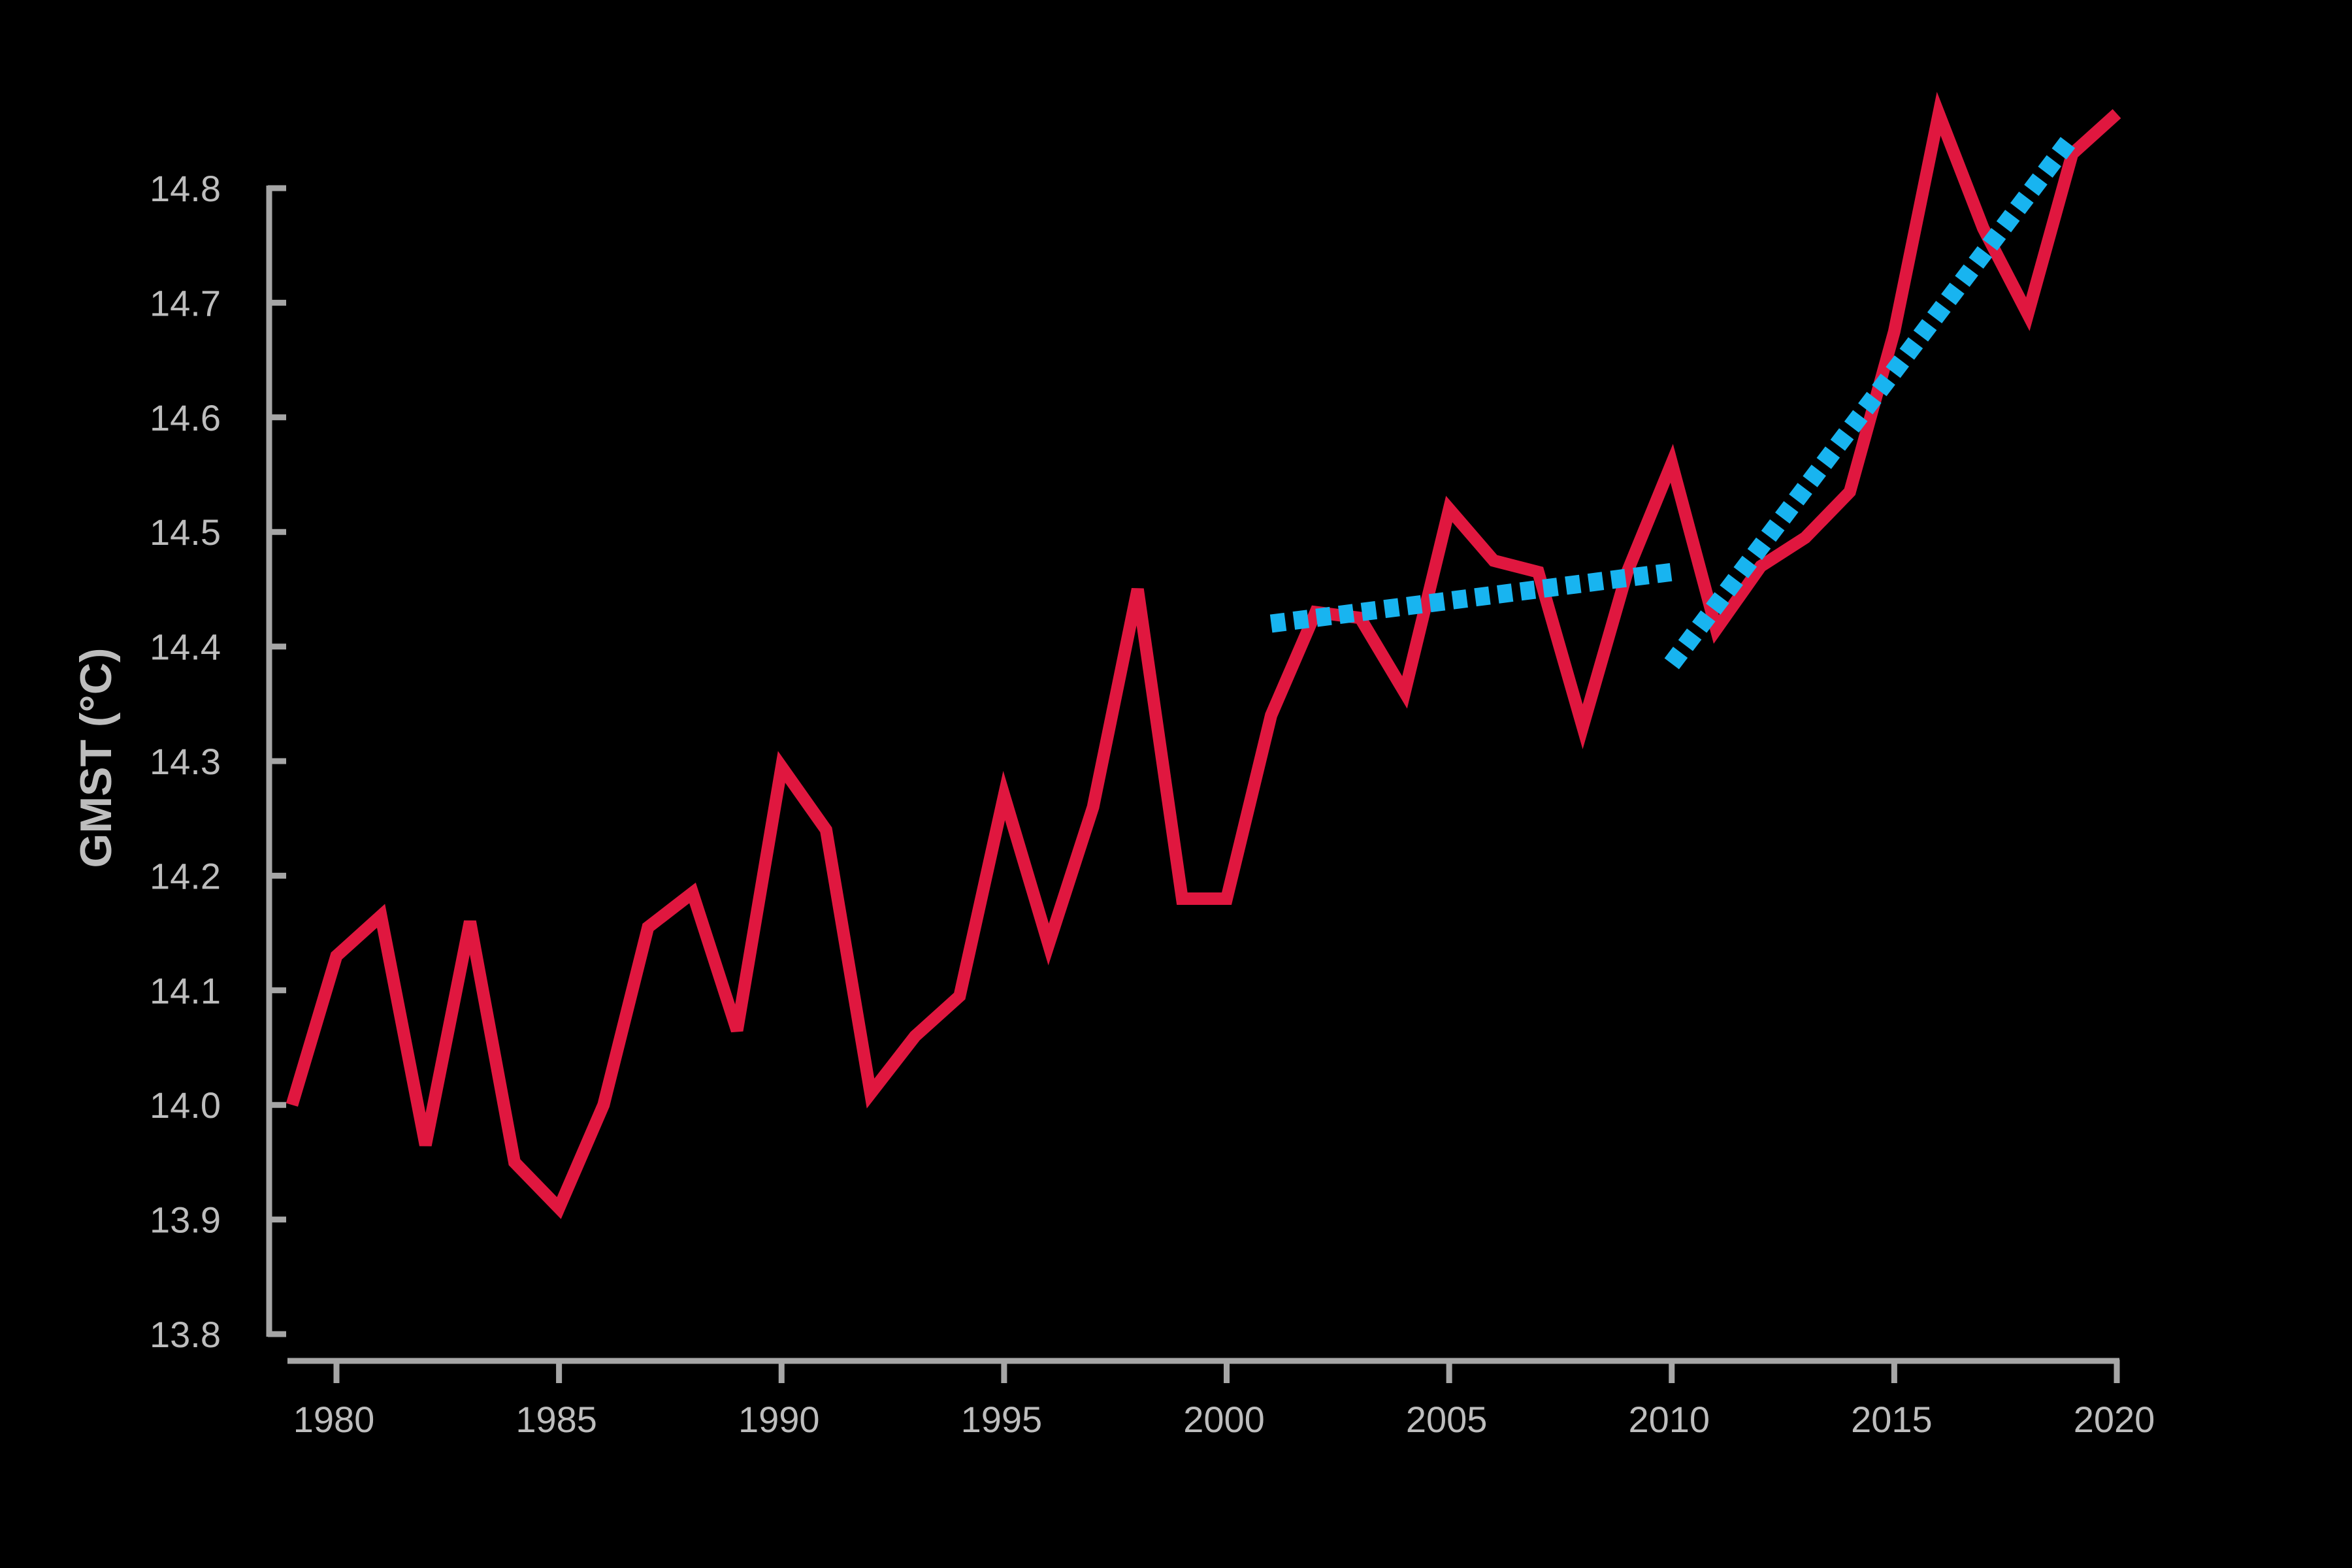 This screenshot has height=1568, width=2352. Describe the element at coordinates (185, 990) in the screenshot. I see `y-tick-label: 14.1` at that location.